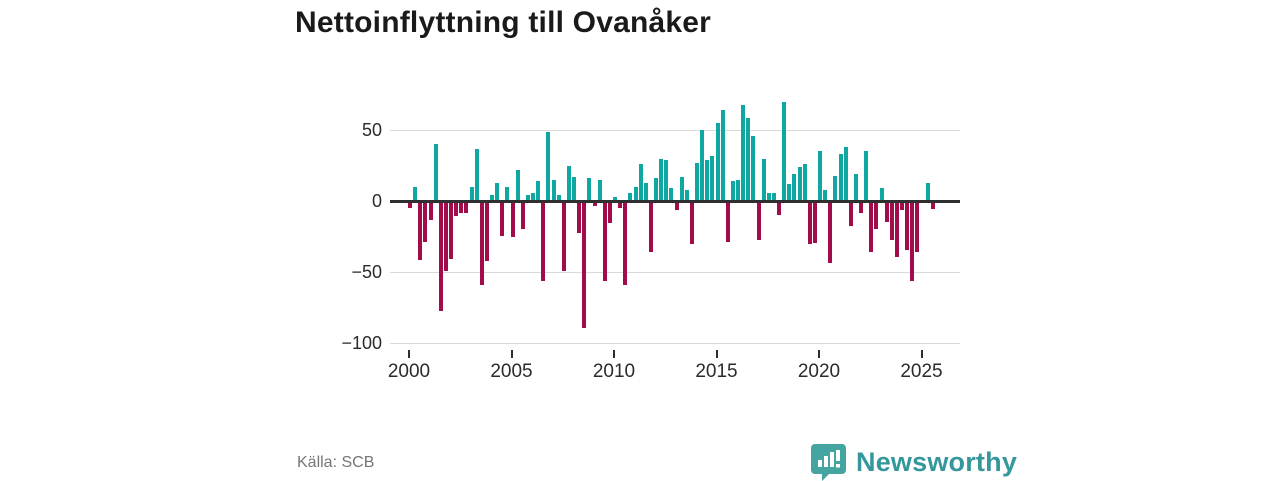  What do you see at coordinates (640, 182) in the screenshot?
I see `bar-2011Q2` at bounding box center [640, 182].